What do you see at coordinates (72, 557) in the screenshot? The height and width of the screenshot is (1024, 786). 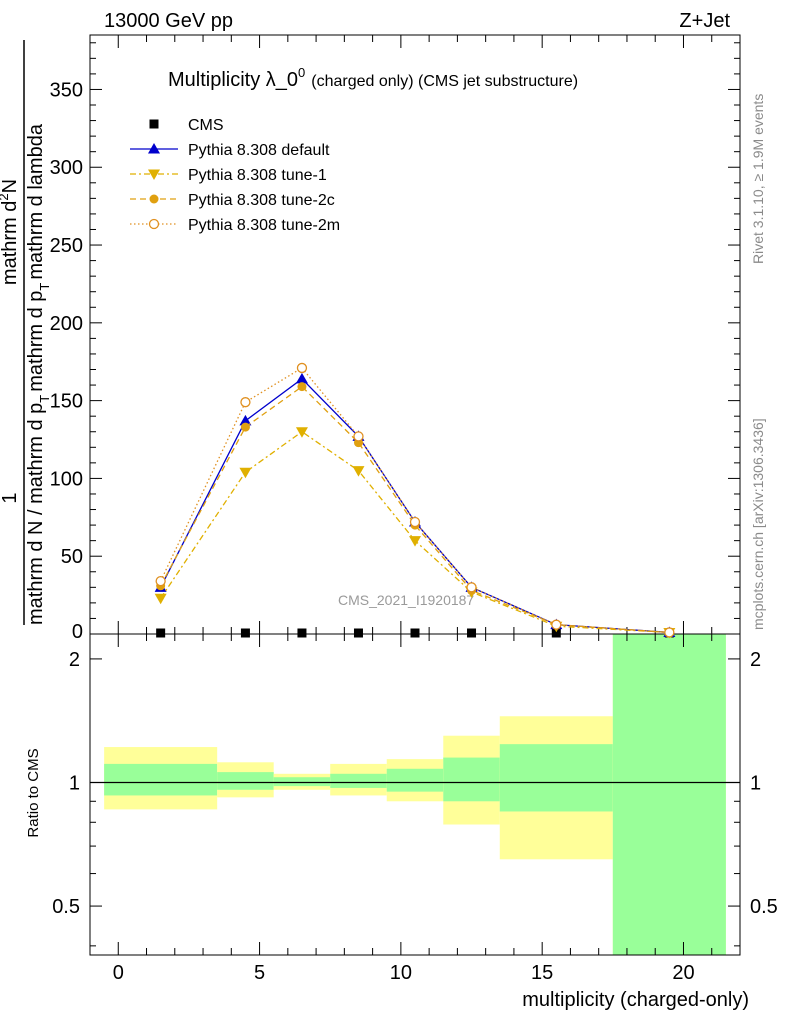 I see `y-tick-label: 50` at bounding box center [72, 557].